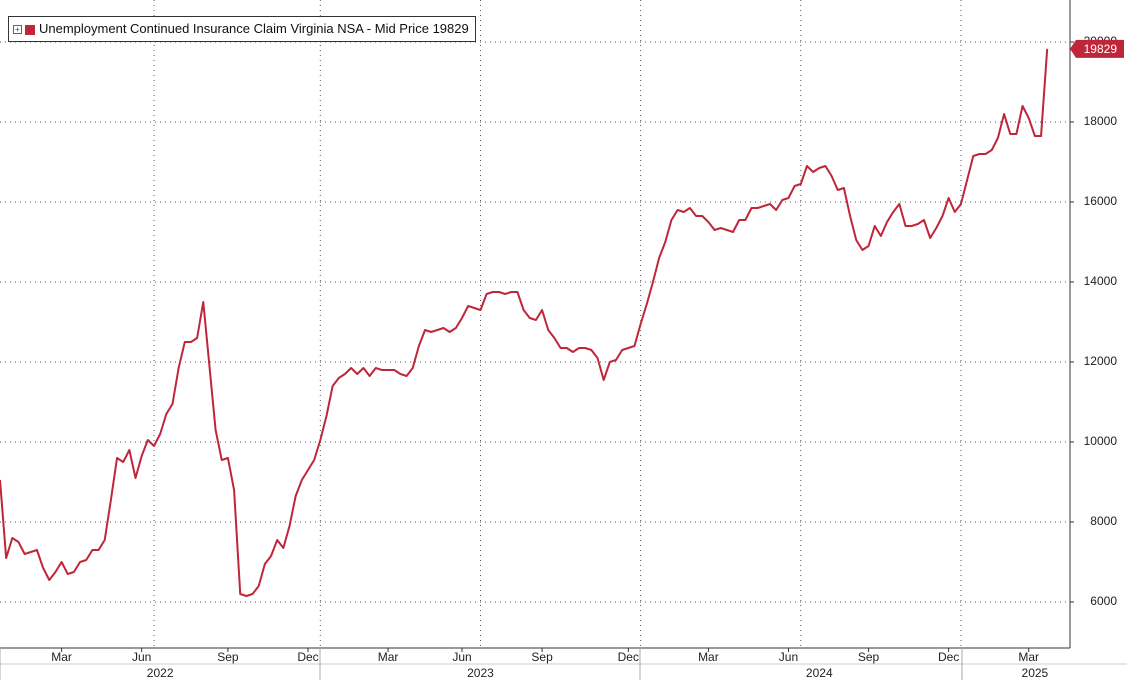  I want to click on y-tick-label: 14000, so click(1101, 281).